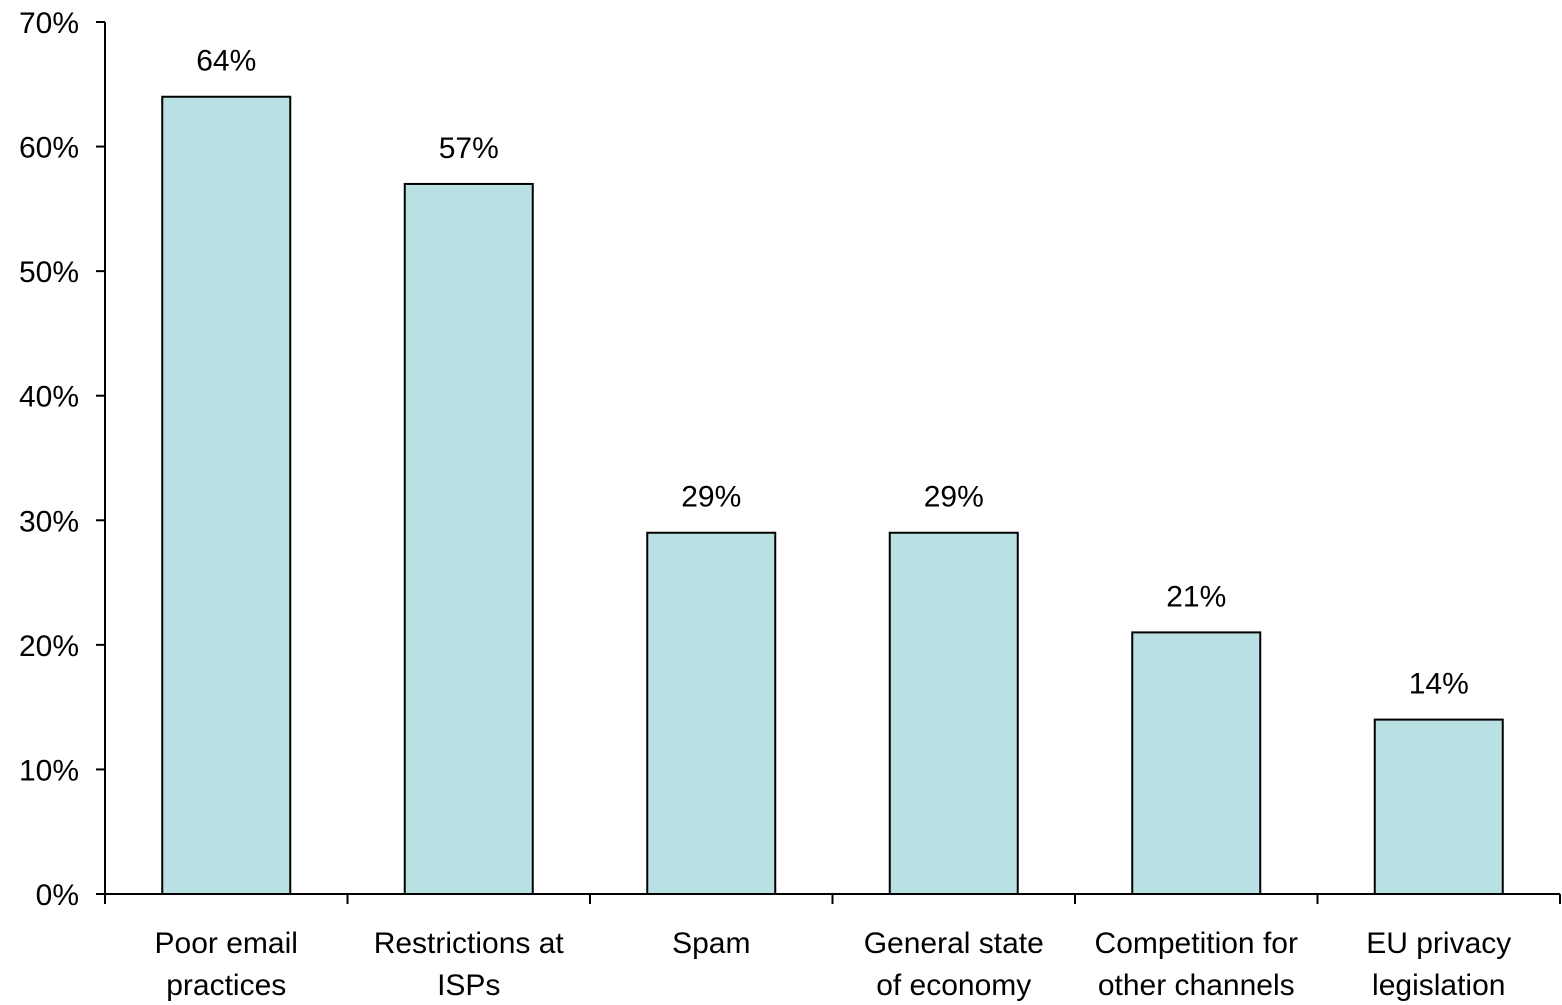 The width and height of the screenshot is (1562, 1005). Describe the element at coordinates (1196, 964) in the screenshot. I see `category-label: Competition for other channels` at that location.